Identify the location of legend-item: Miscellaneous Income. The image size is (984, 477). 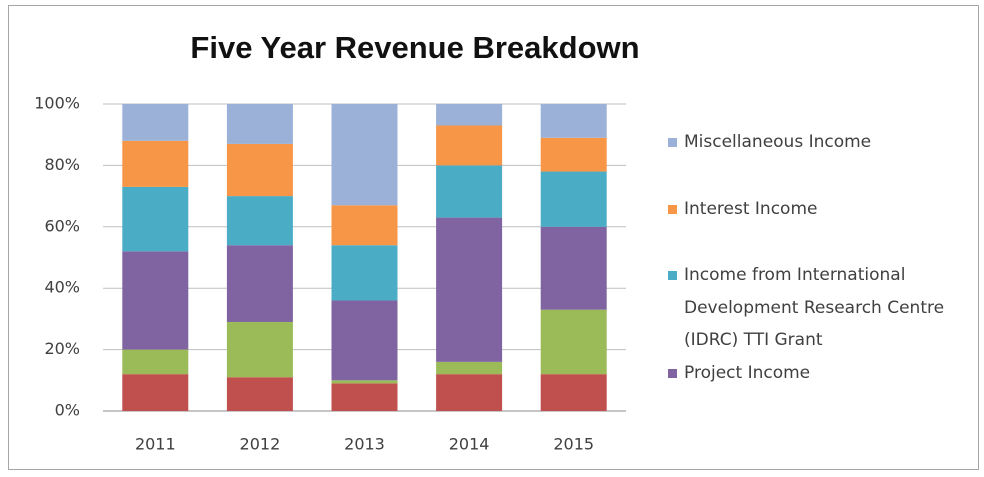
(818, 142).